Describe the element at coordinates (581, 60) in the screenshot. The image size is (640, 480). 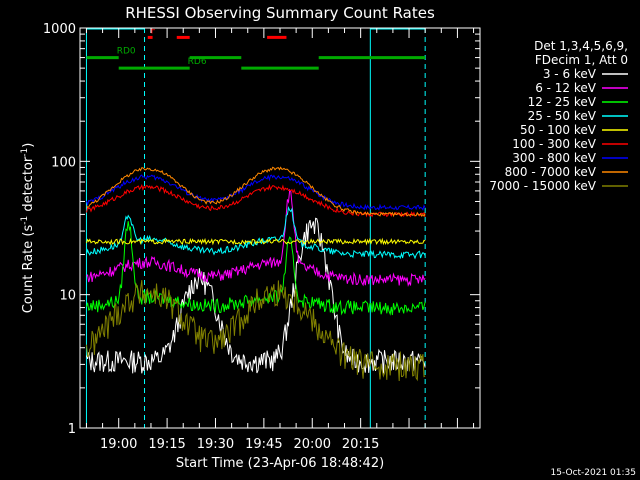
I see `legend-header-line-2: FDecim 1, Att 0` at that location.